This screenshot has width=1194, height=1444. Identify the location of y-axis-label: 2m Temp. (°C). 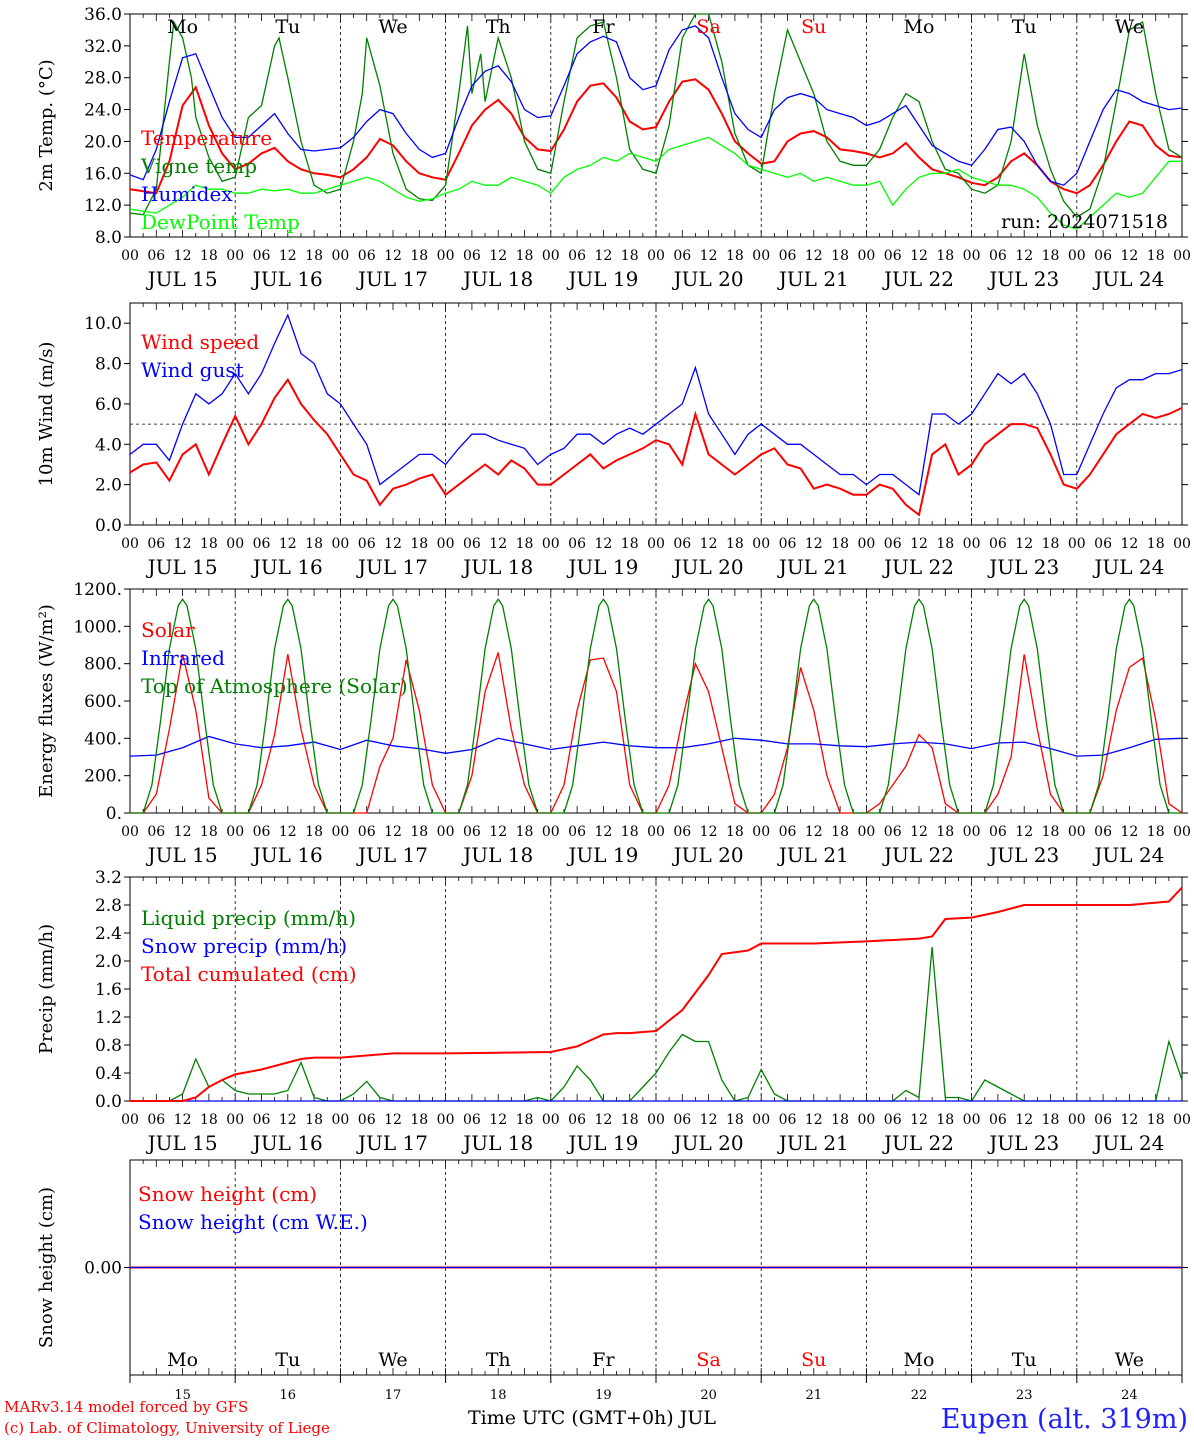
(46, 125).